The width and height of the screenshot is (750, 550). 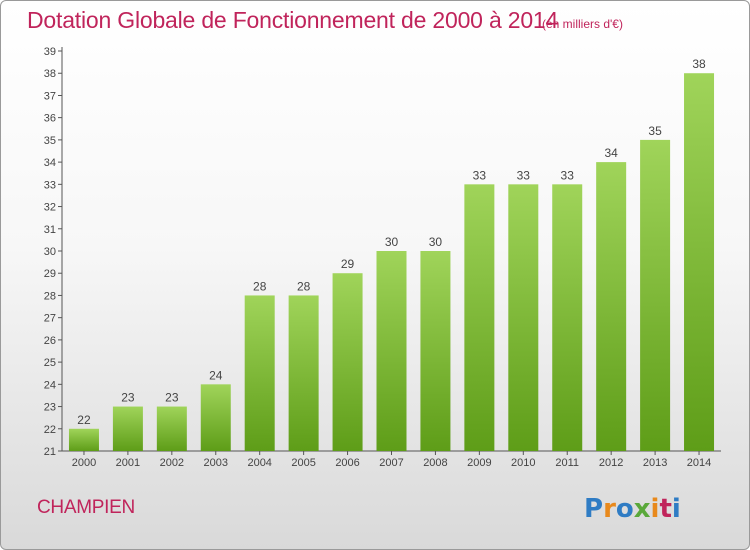 I want to click on y-tick-label: 39, so click(x=50, y=52).